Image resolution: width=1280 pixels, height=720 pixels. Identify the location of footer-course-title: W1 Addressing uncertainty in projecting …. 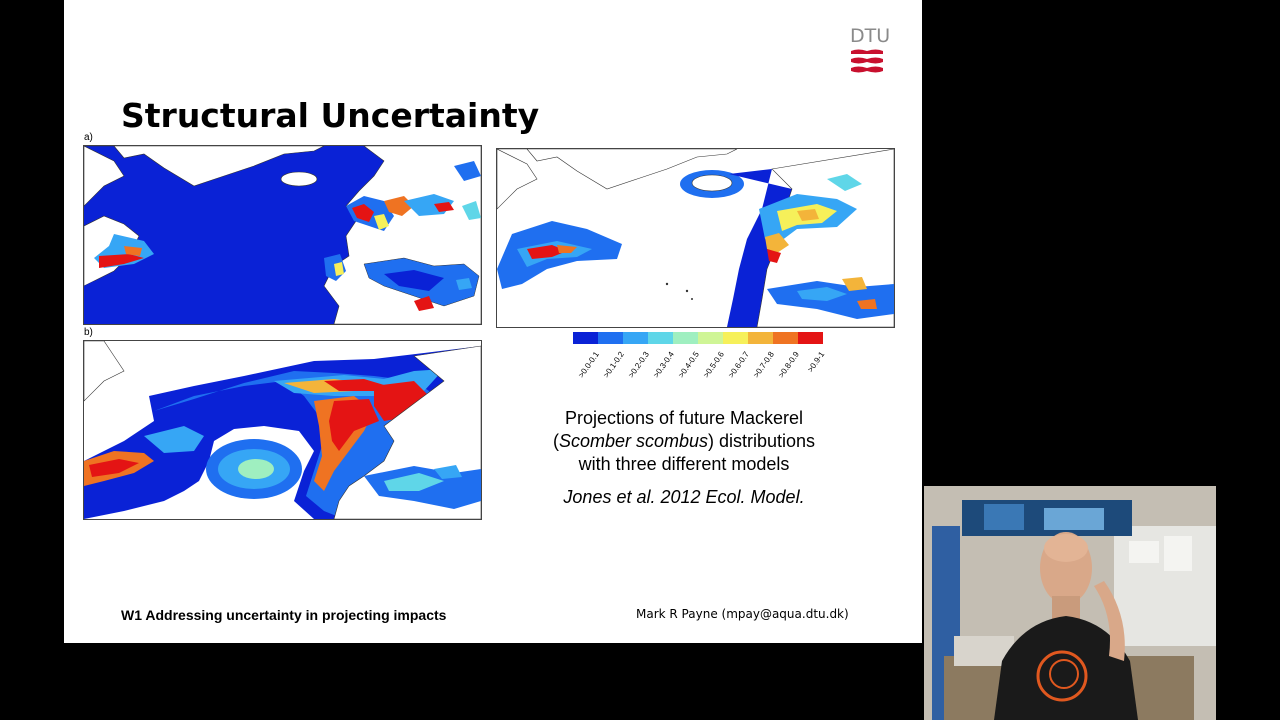
(284, 615).